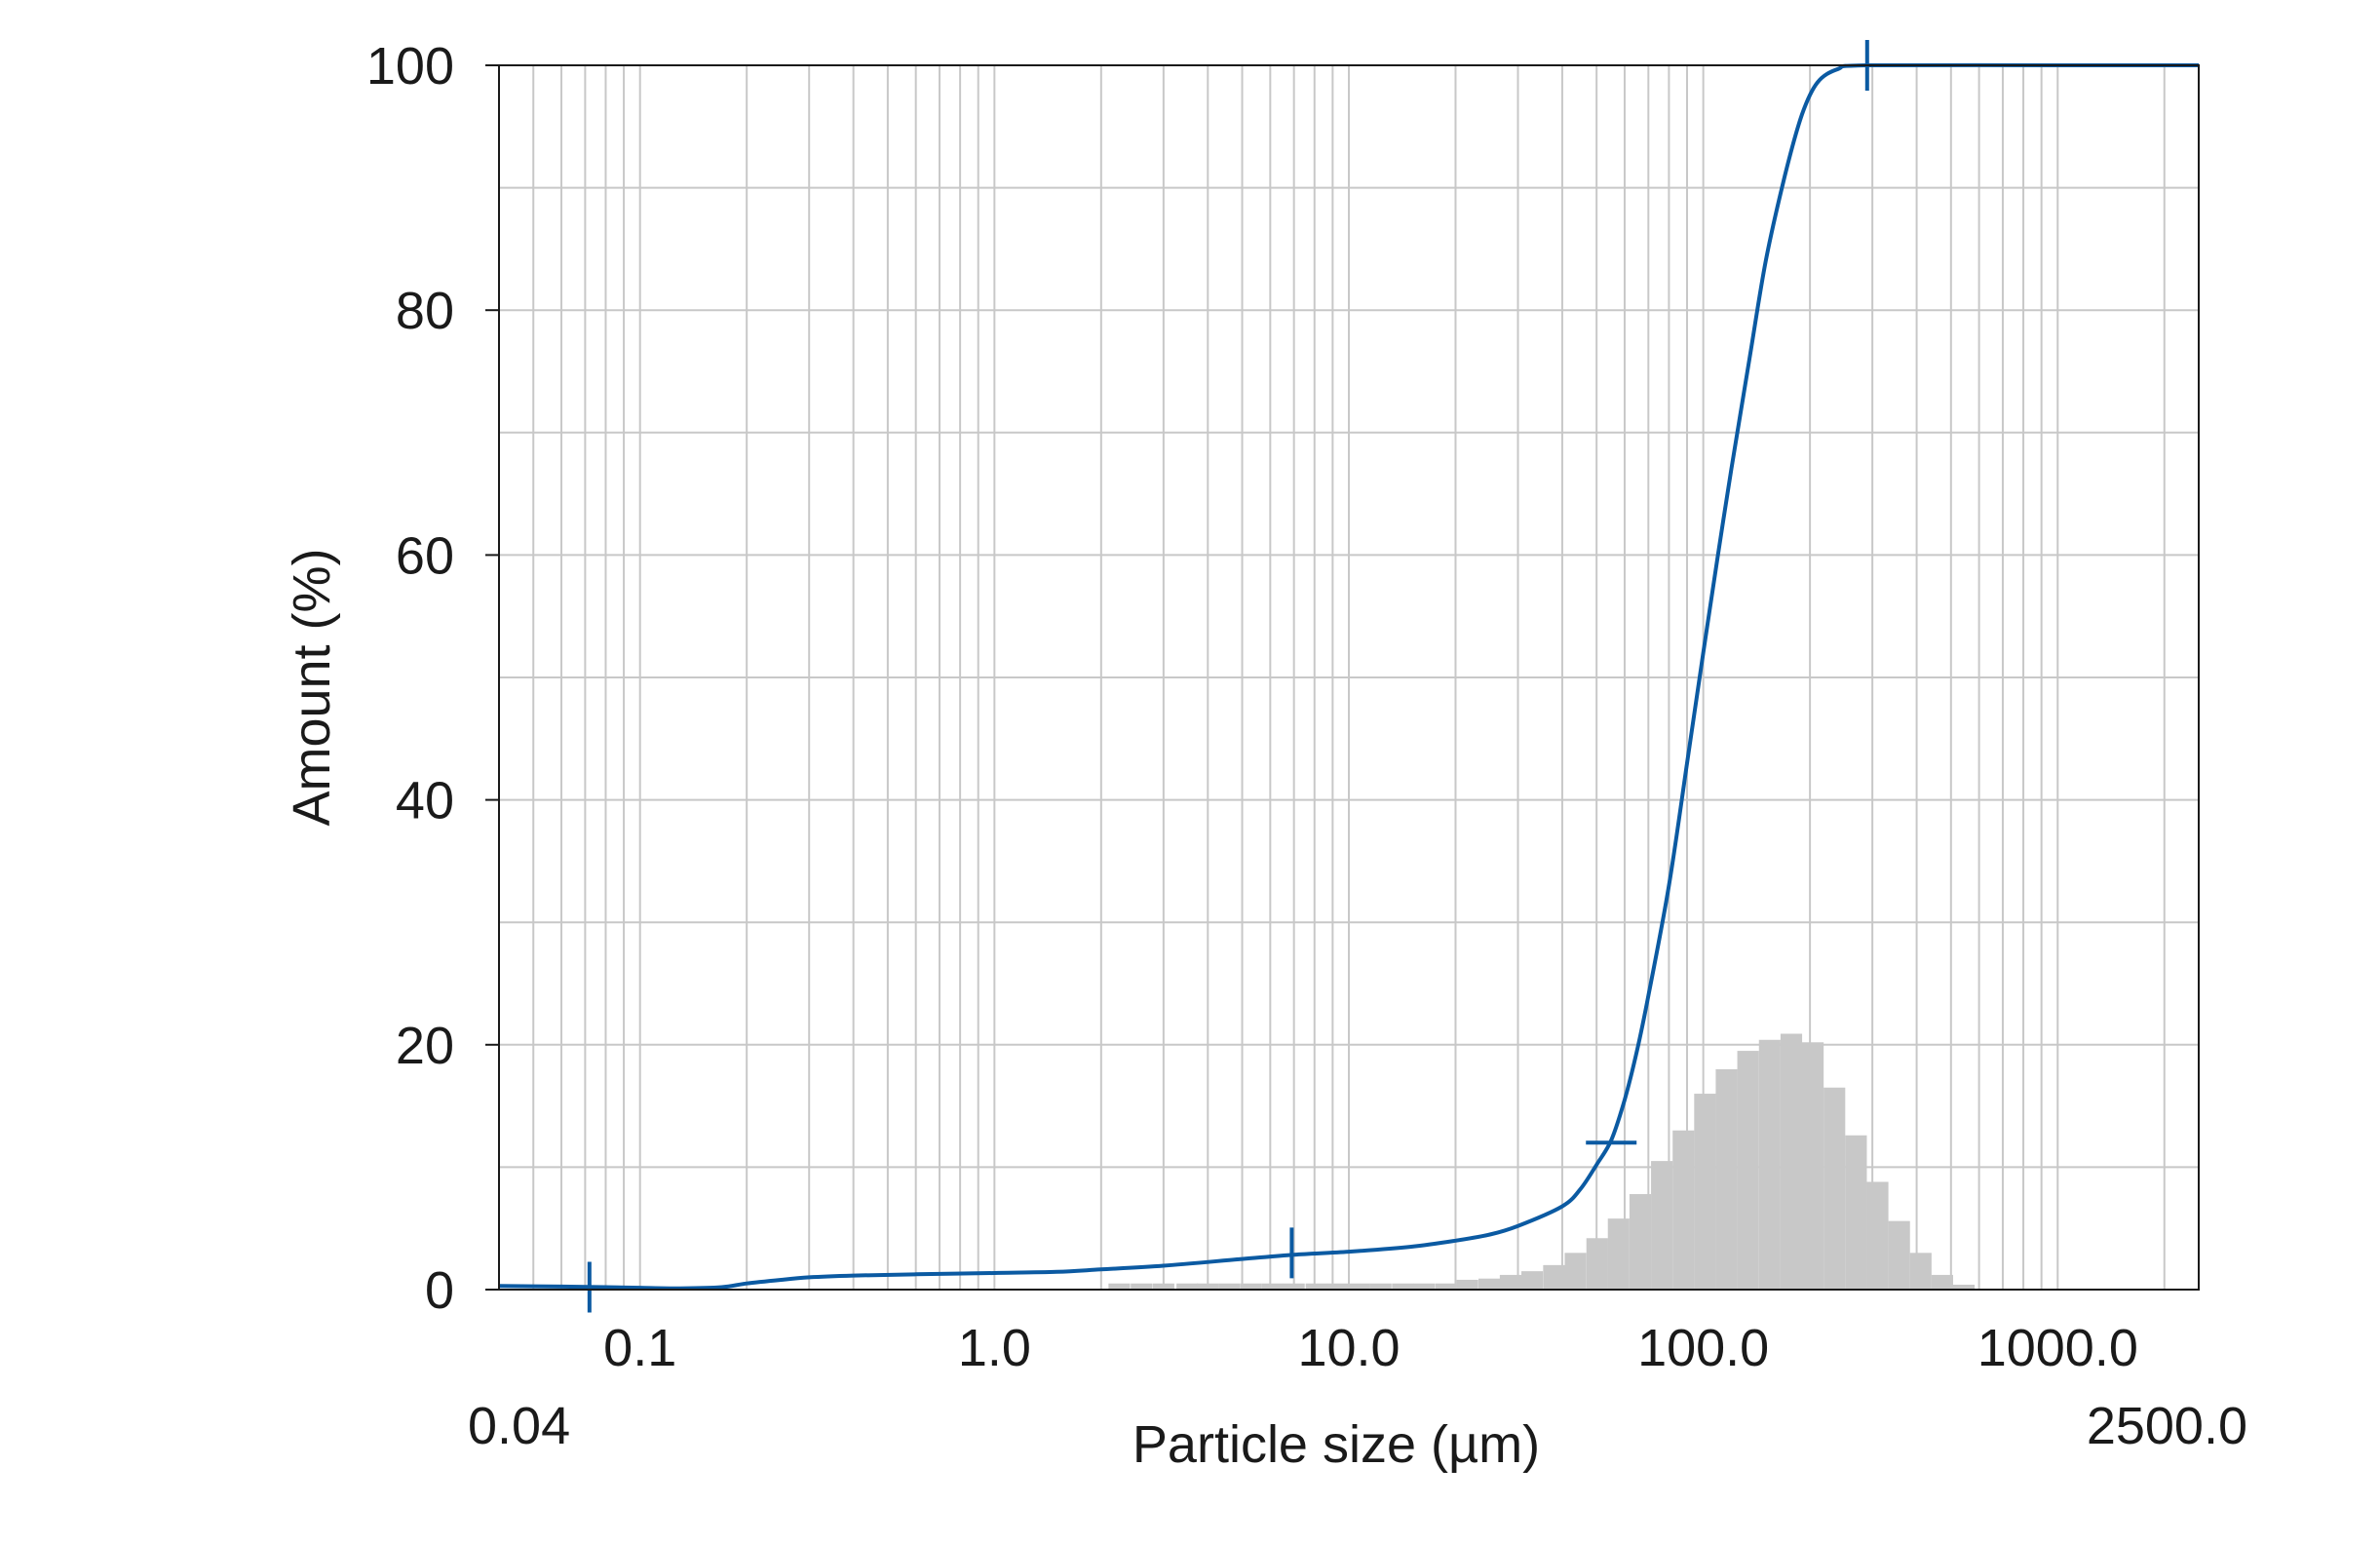 The height and width of the screenshot is (1544, 2380). Describe the element at coordinates (1348, 1348) in the screenshot. I see `x-tick-label: 10.0` at that location.